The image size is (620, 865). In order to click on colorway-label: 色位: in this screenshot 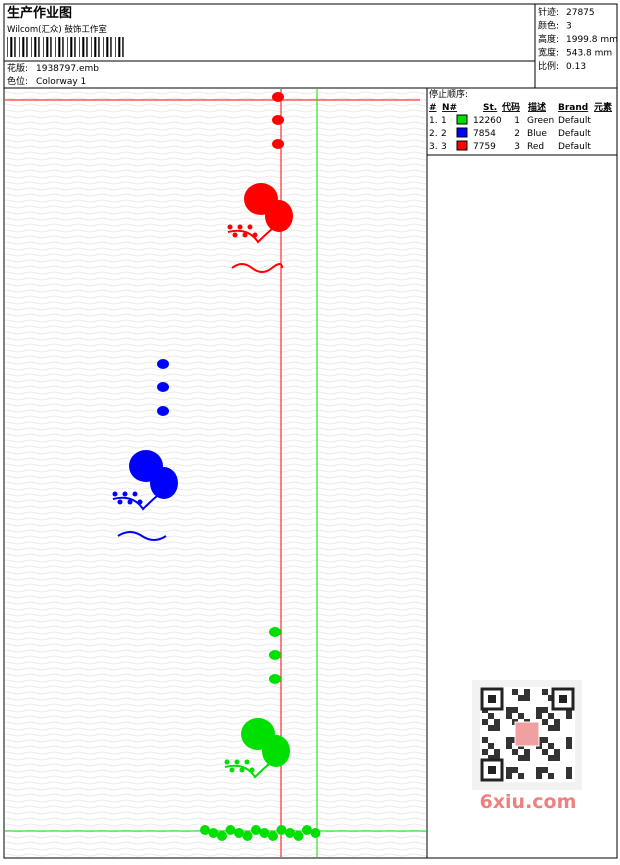, I will do `click(17, 81)`.